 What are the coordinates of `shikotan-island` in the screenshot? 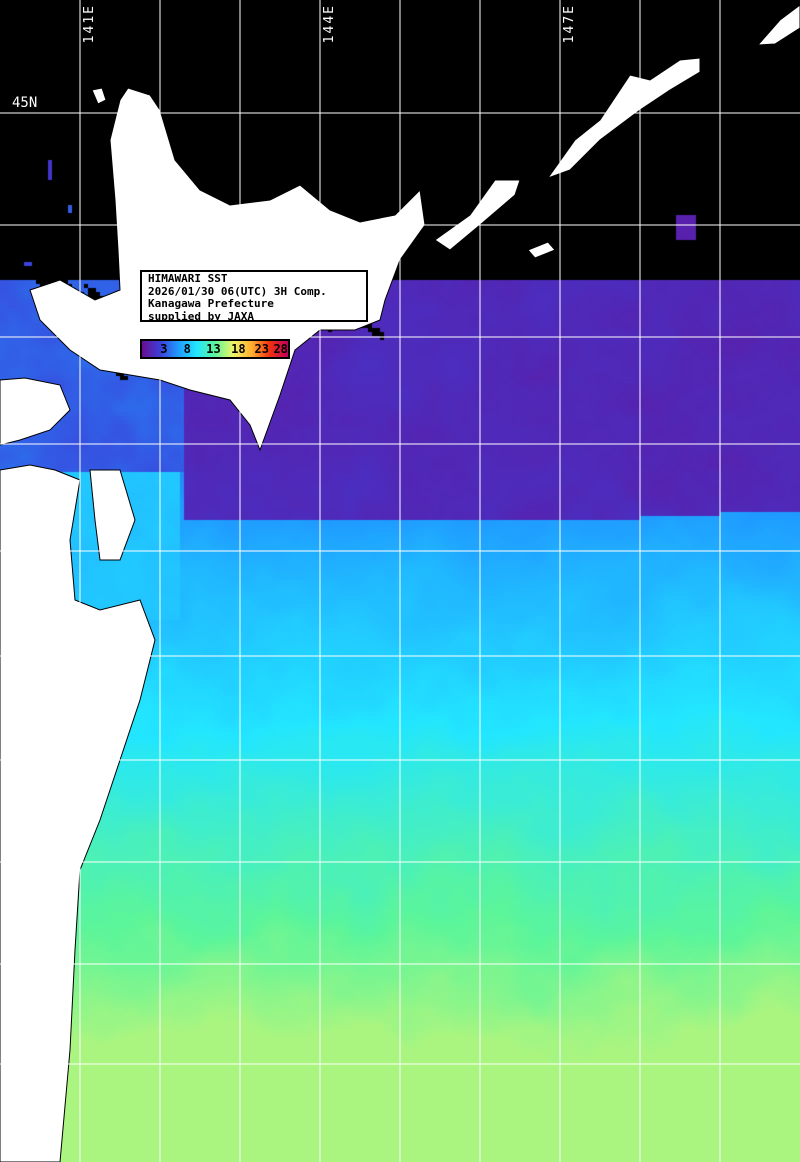 It's located at (541, 250).